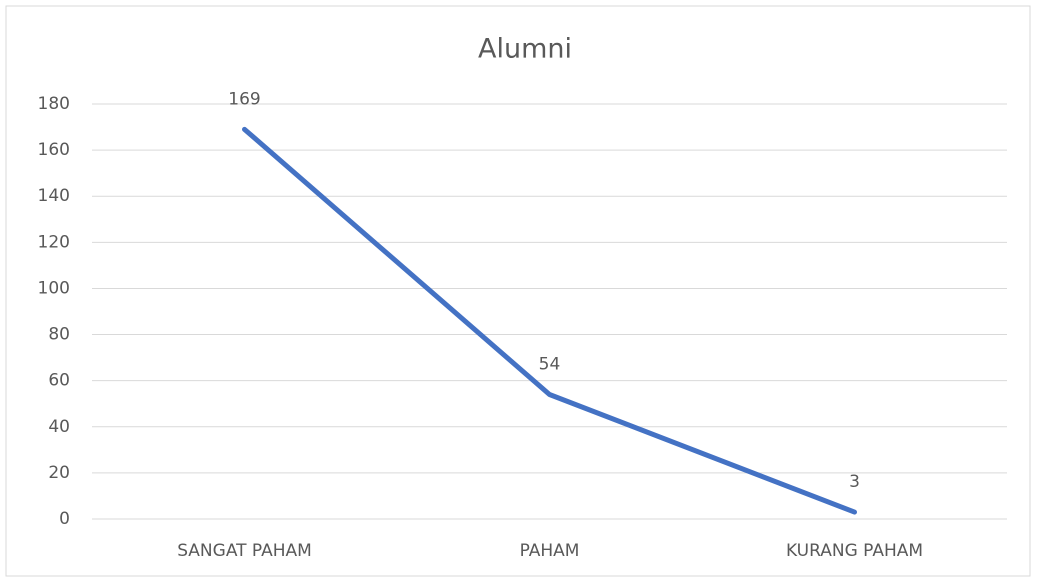 This screenshot has height=580, width=1037. Describe the element at coordinates (244, 99) in the screenshot. I see `data-label: 169` at that location.